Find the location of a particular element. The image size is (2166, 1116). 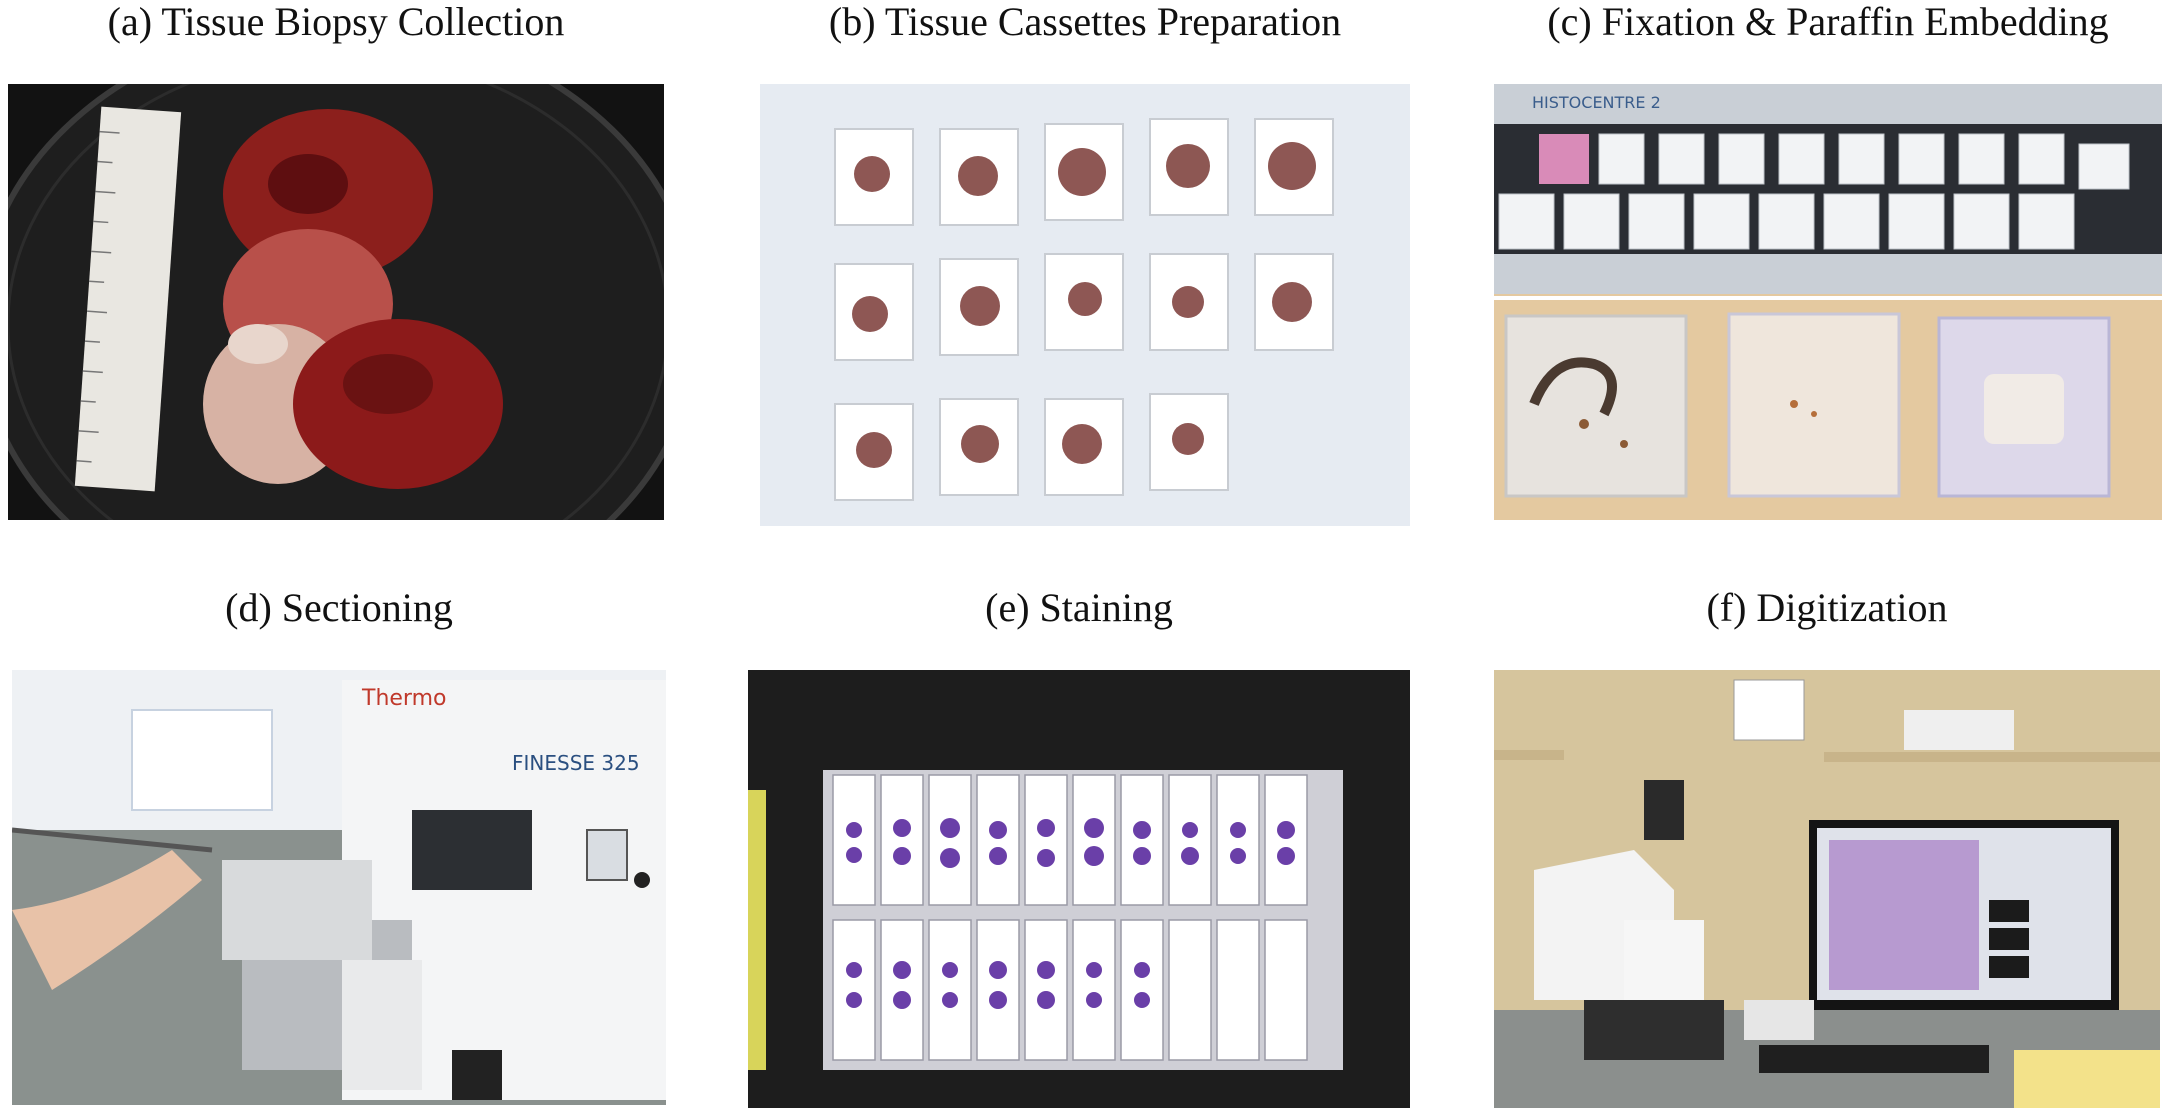

panel-caption: (c) Fixation & Paraffin Embedding is located at coordinates (1828, 22).